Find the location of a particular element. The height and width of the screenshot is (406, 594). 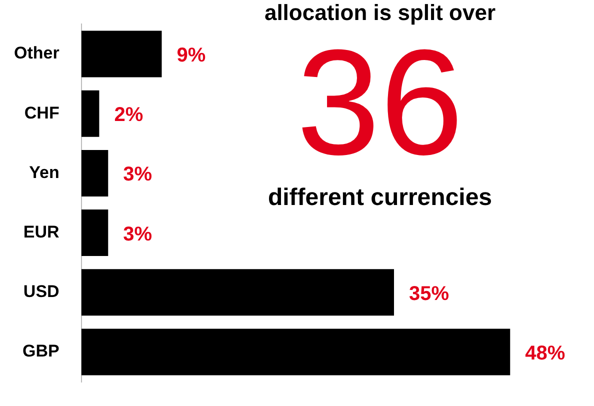

data-label: 9% is located at coordinates (191, 55).